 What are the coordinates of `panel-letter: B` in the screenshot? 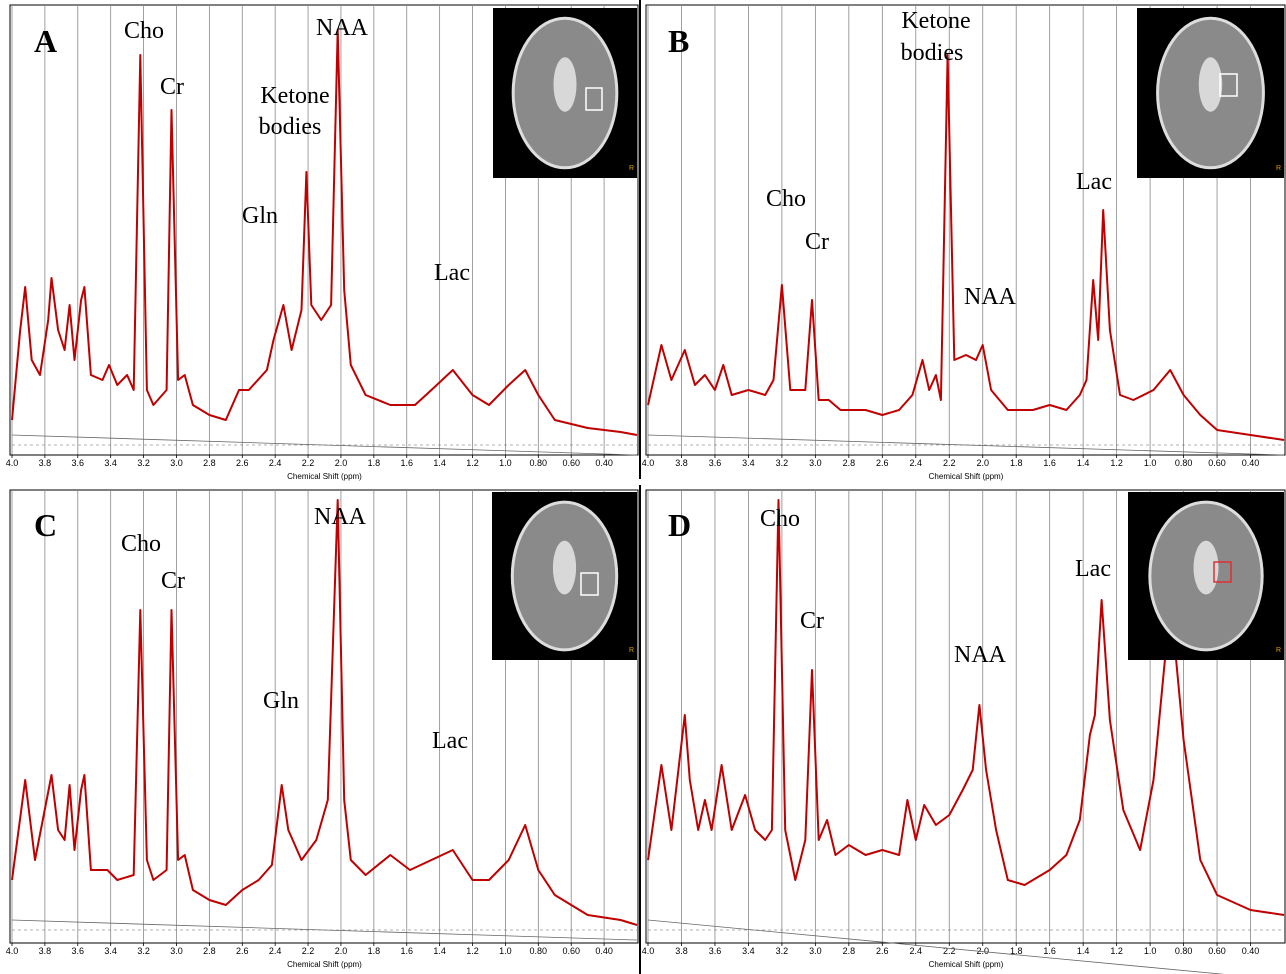 It's located at (678, 41).